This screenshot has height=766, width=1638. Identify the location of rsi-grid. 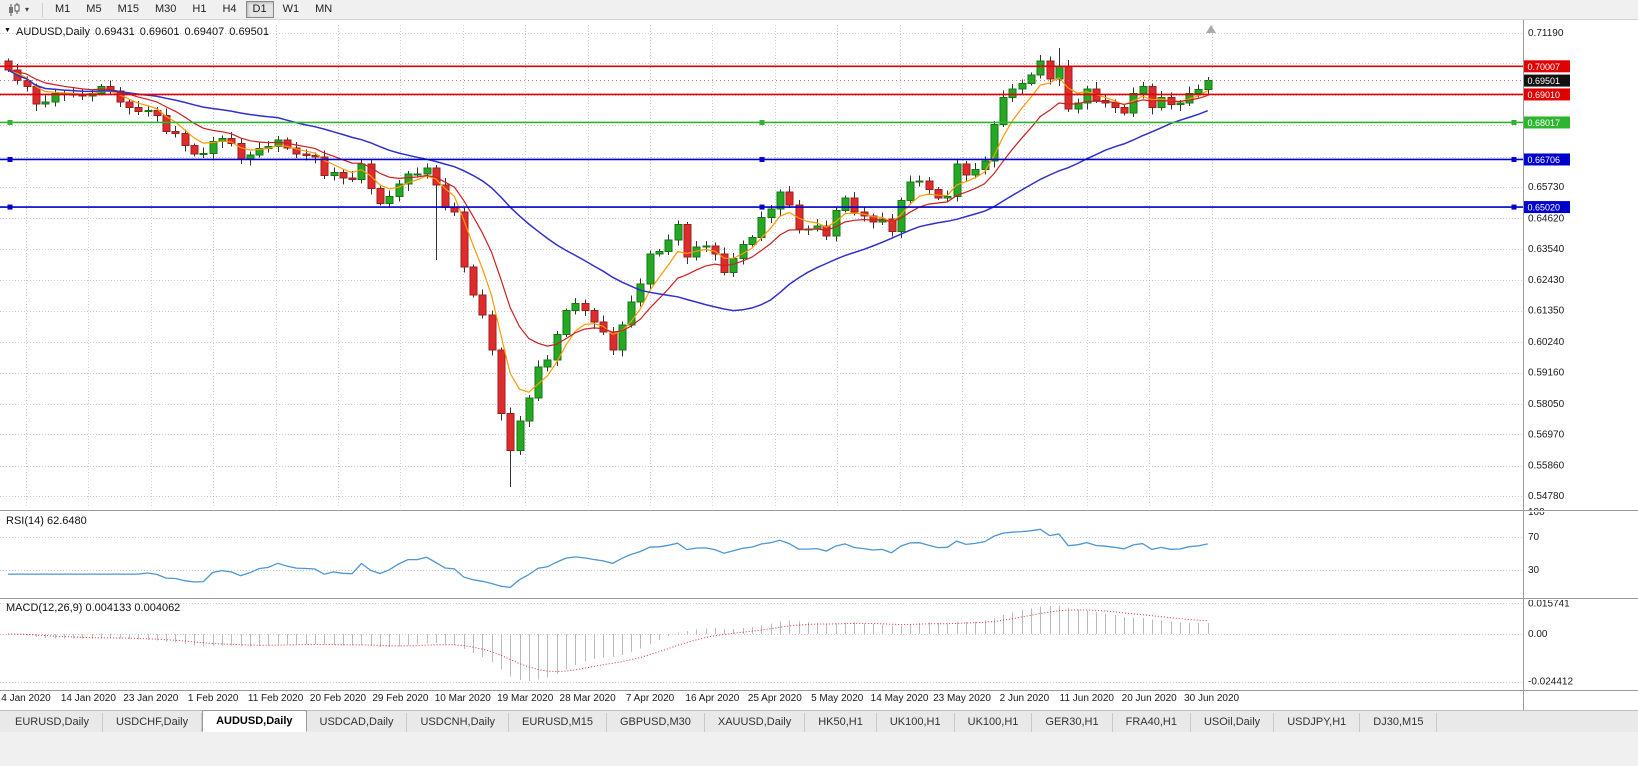
(761, 554).